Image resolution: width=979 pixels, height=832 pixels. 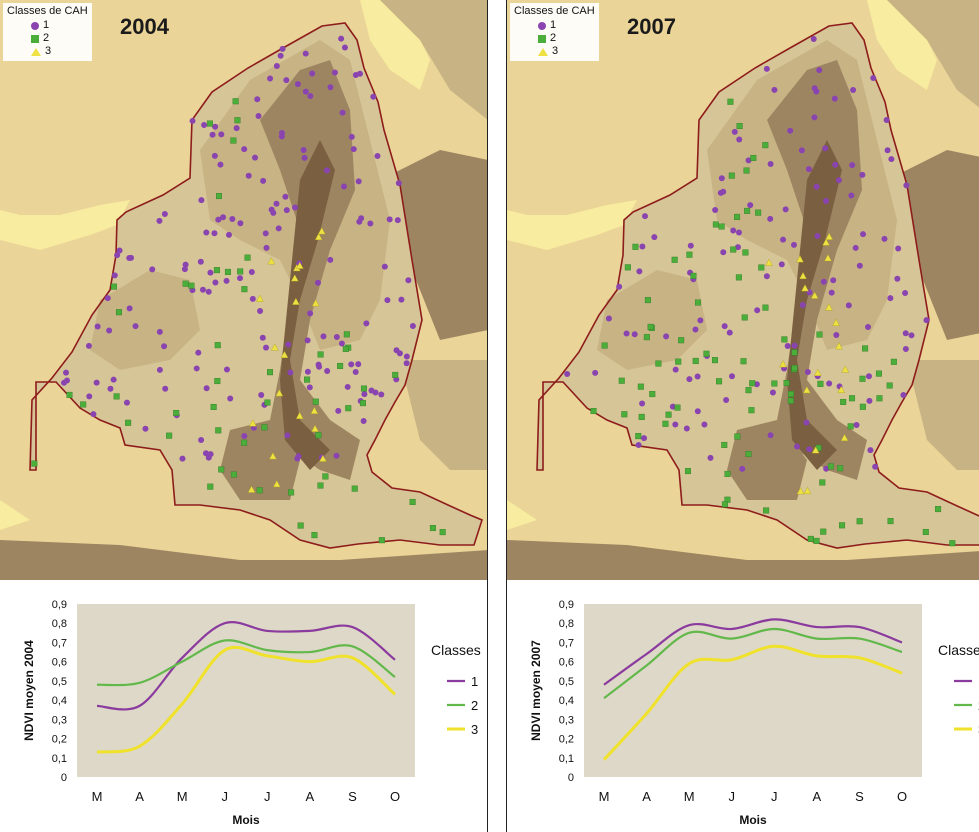 I want to click on legend-label: 2, so click(x=553, y=38).